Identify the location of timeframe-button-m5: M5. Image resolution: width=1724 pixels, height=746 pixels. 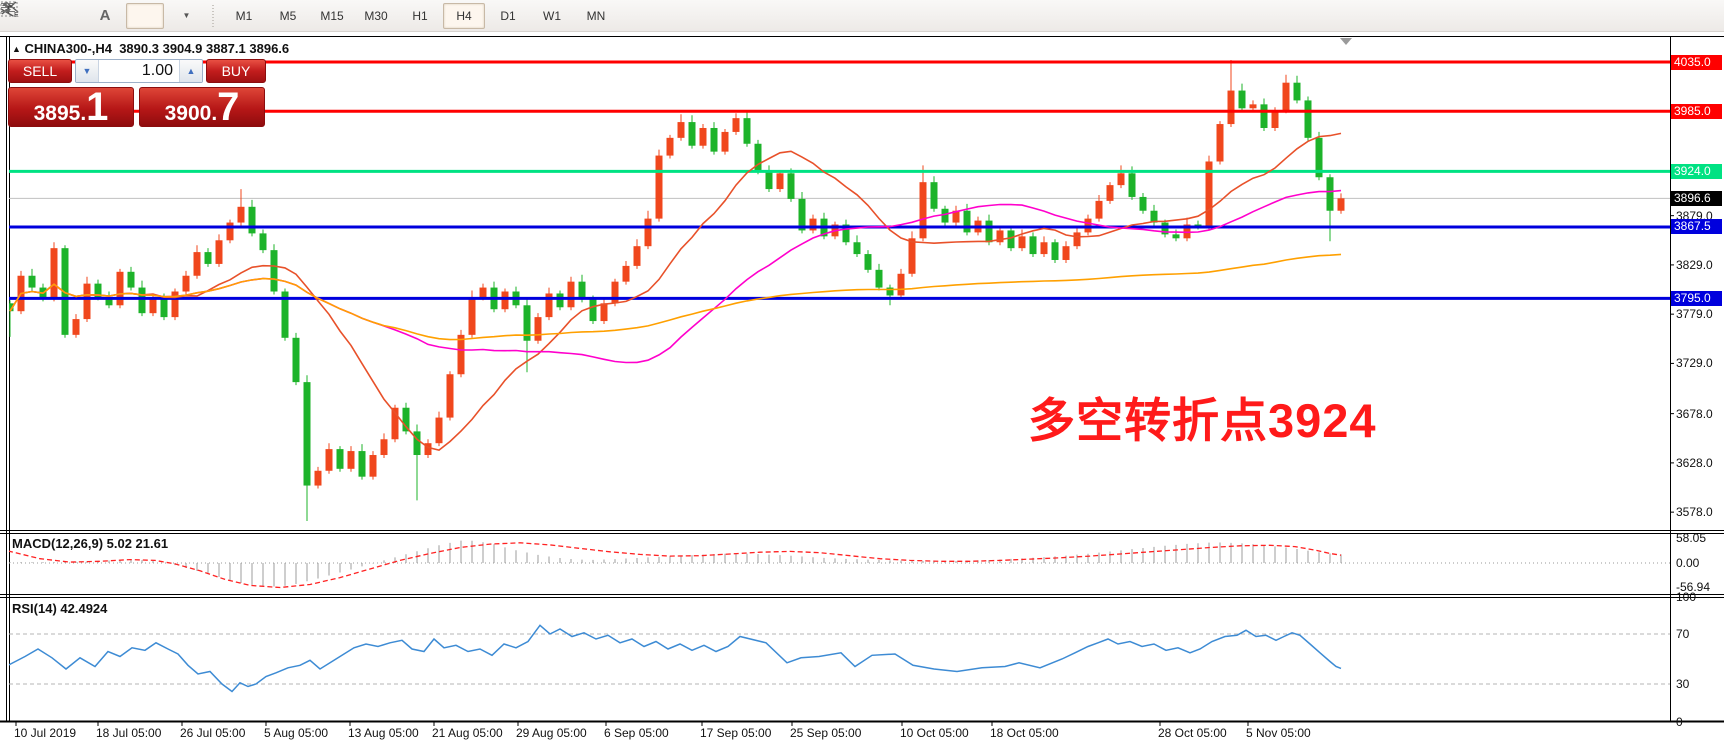
(288, 15).